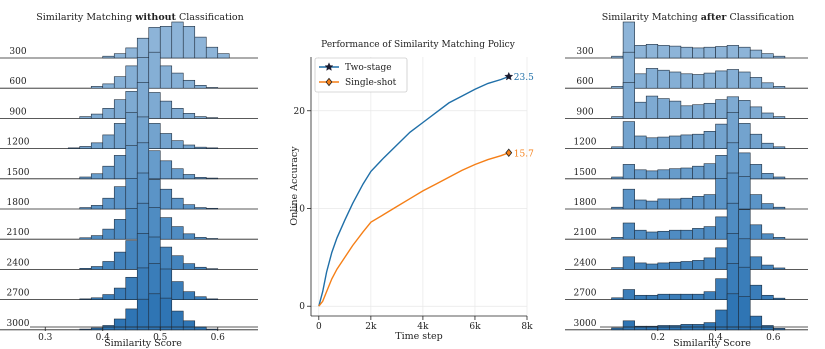 The width and height of the screenshot is (825, 349). What do you see at coordinates (129, 251) in the screenshot?
I see `ridge-row-2400: 2400` at bounding box center [129, 251].